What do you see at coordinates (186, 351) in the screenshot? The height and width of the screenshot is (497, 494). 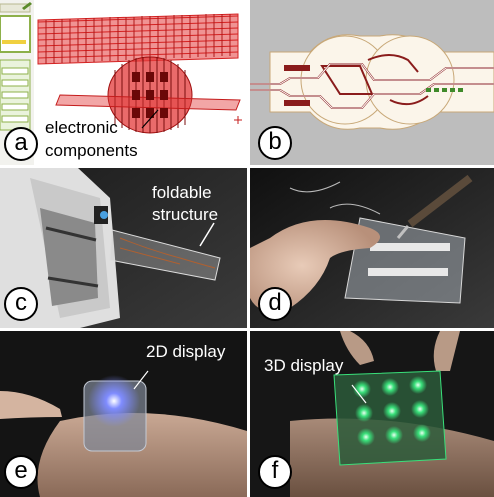 I see `label-2d-display: 2D display` at bounding box center [186, 351].